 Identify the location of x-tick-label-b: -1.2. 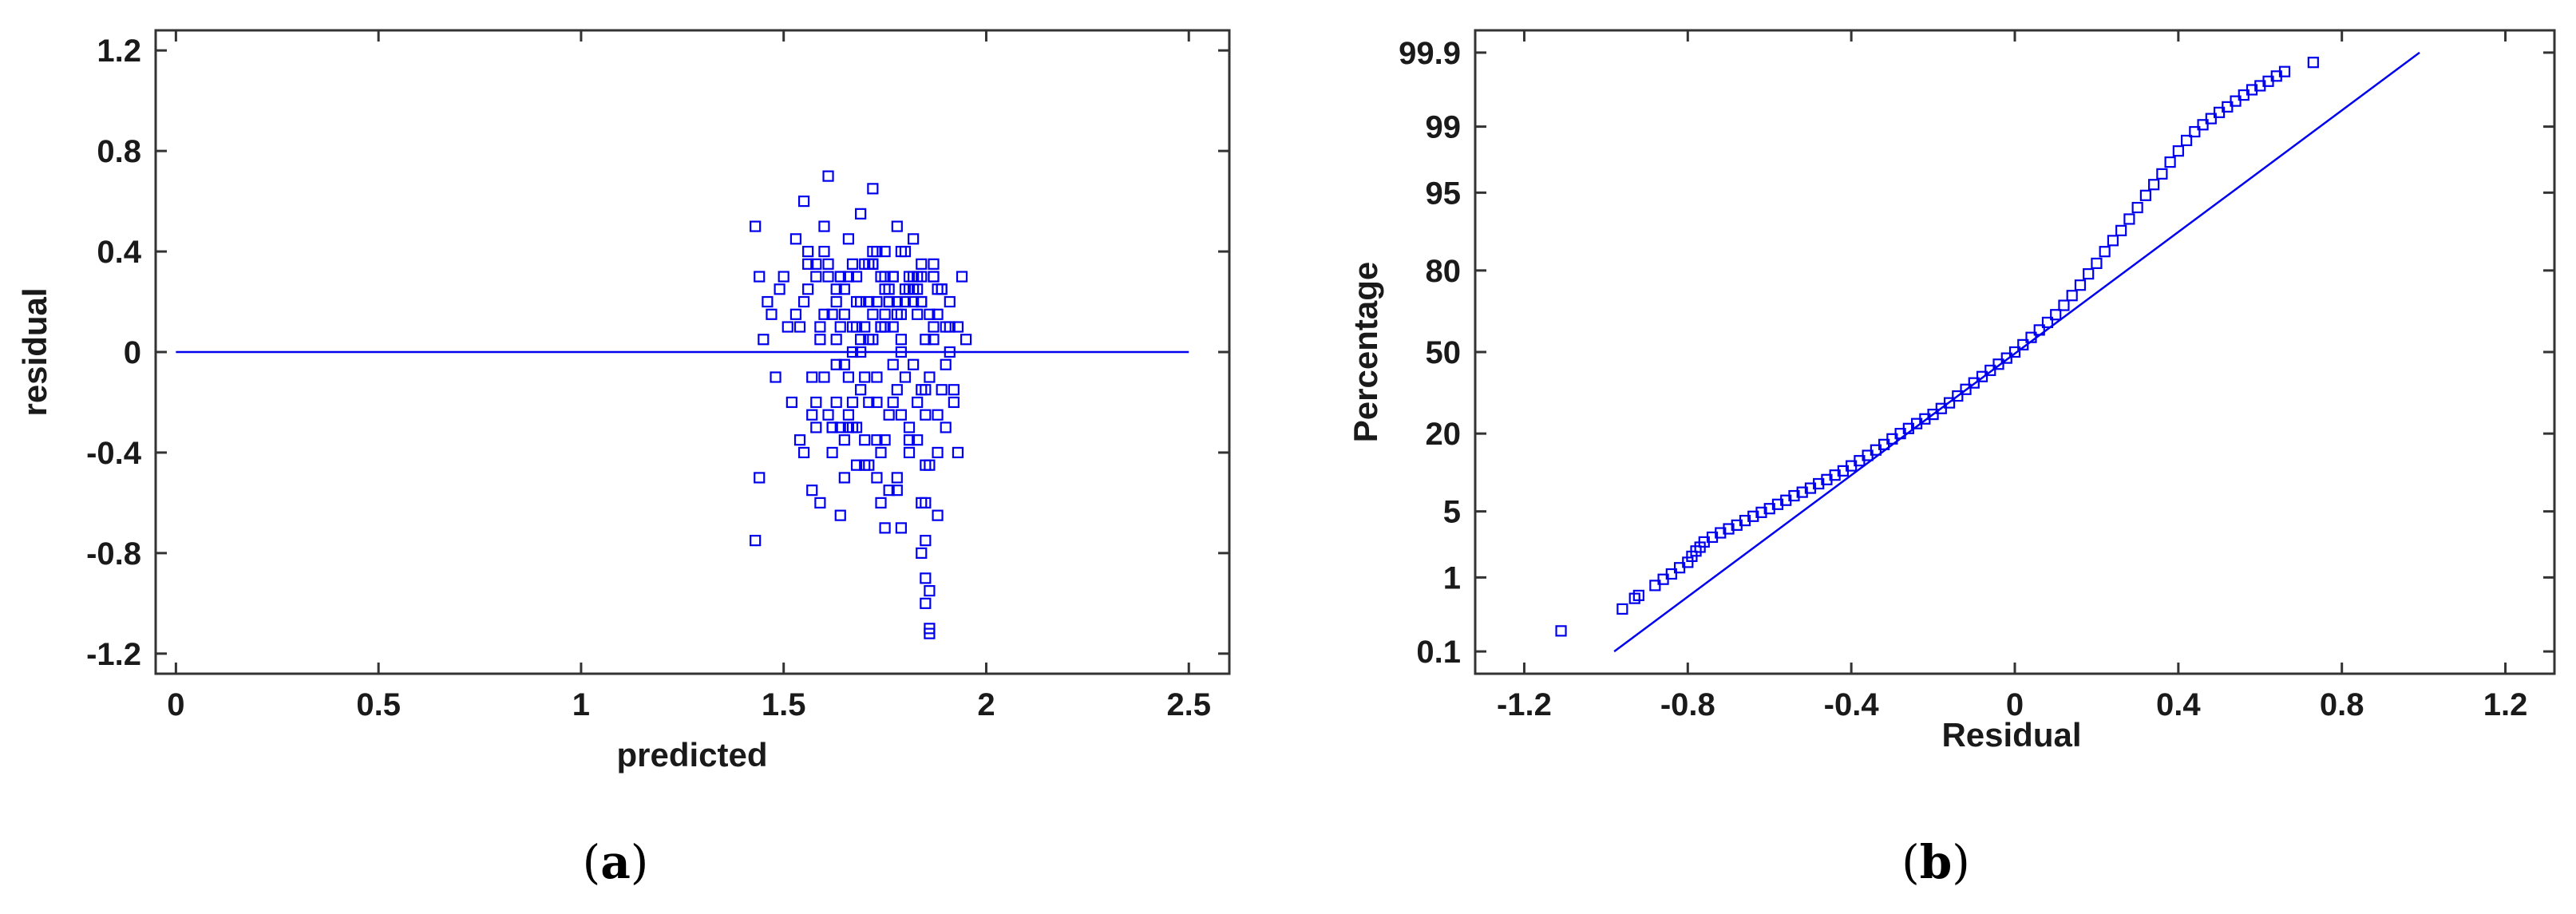
(1524, 704).